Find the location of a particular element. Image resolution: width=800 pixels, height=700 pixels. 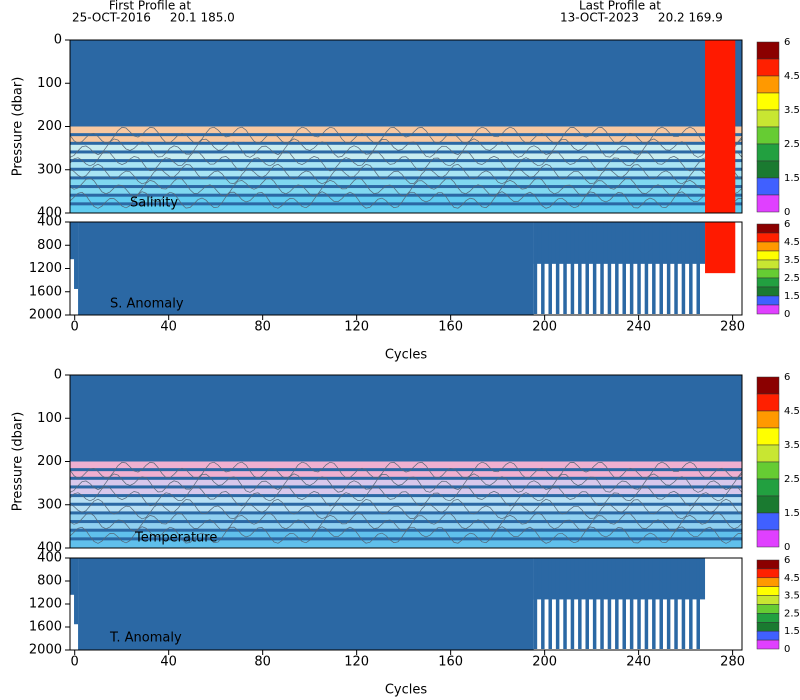

panel-label: S. Anomaly is located at coordinates (147, 304).